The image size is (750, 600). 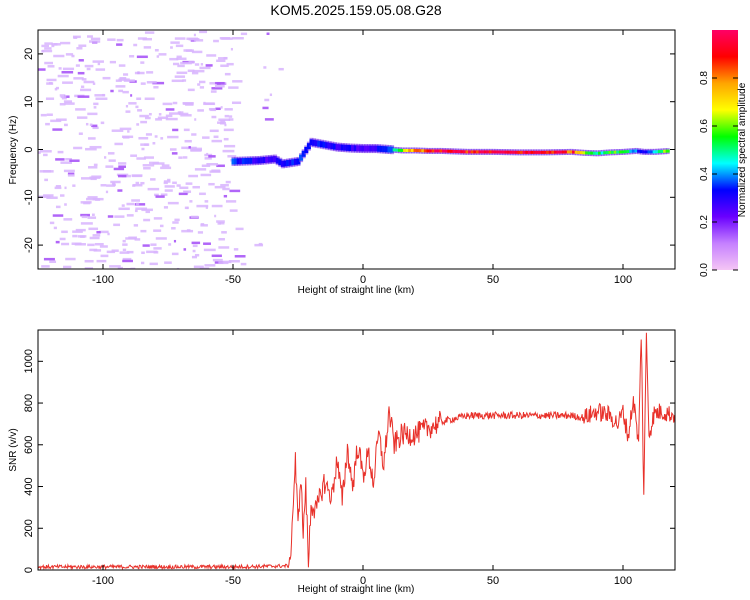 I want to click on y-tick-label: 400, so click(x=29, y=486).